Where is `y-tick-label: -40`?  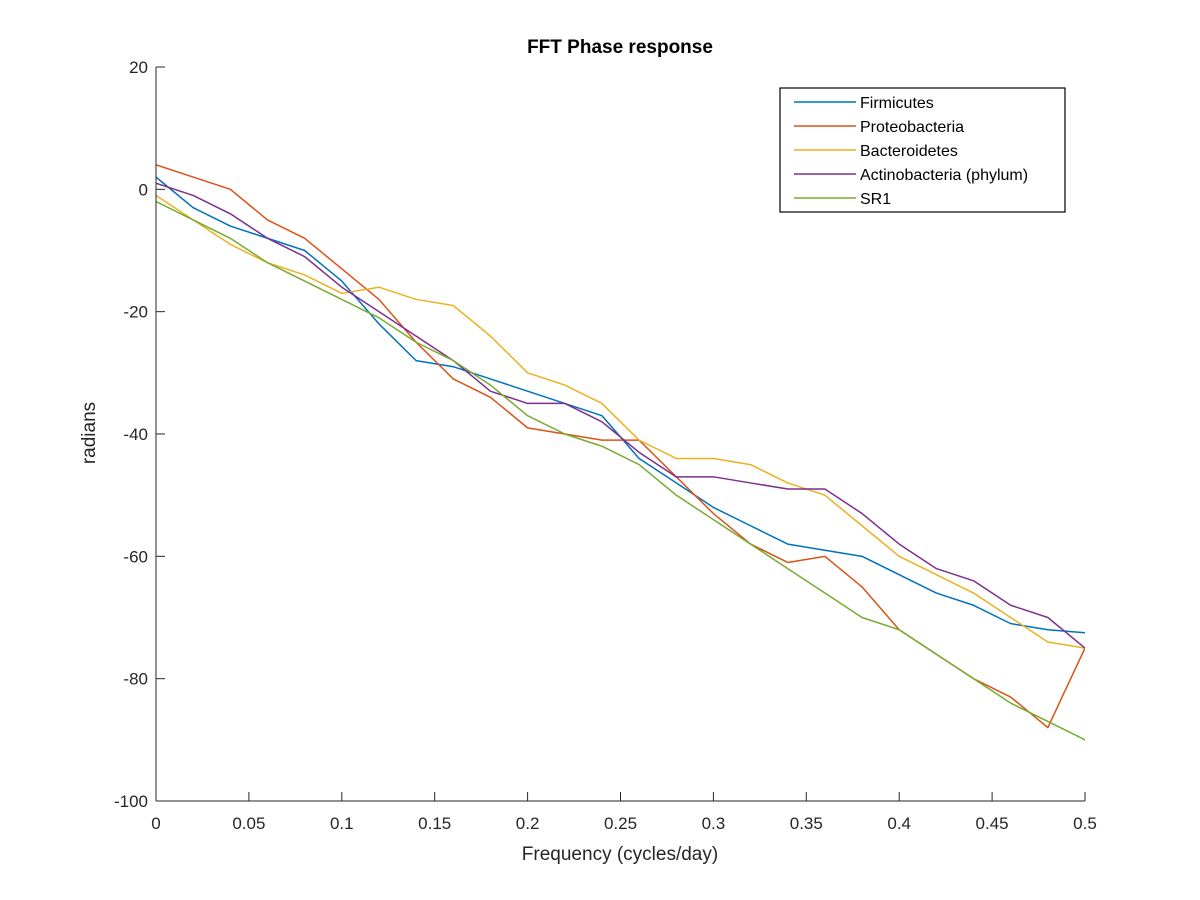
y-tick-label: -40 is located at coordinates (135, 434).